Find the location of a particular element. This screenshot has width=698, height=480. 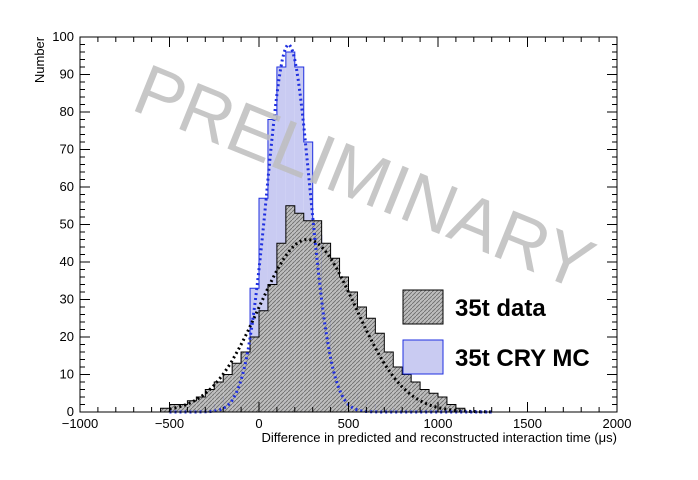

y-tick-label: 60 is located at coordinates (67, 186).